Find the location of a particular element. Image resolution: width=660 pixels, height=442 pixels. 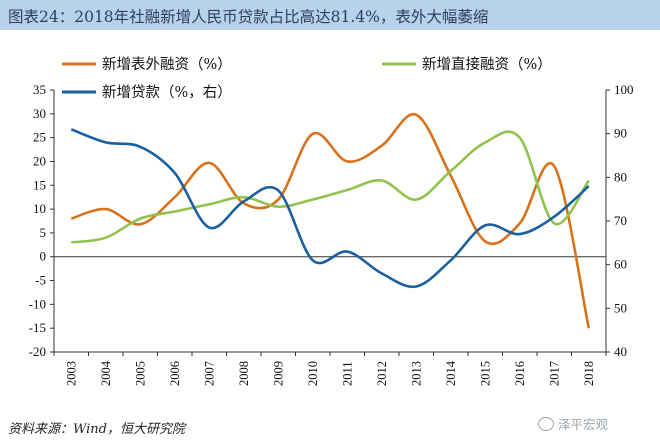

watermark: 泽平宏观 is located at coordinates (573, 423).